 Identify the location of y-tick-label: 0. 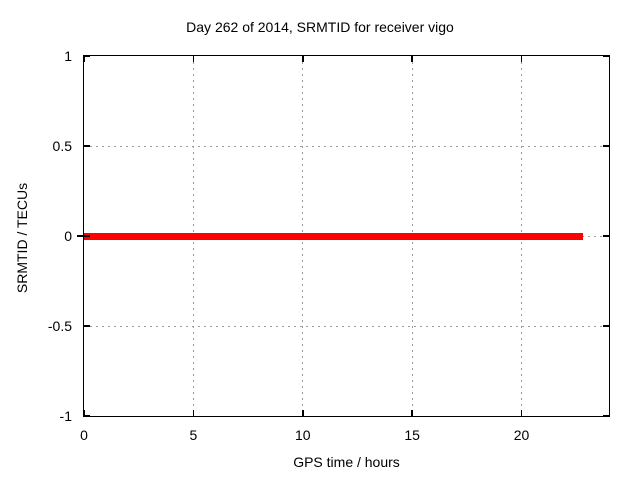
(68, 236).